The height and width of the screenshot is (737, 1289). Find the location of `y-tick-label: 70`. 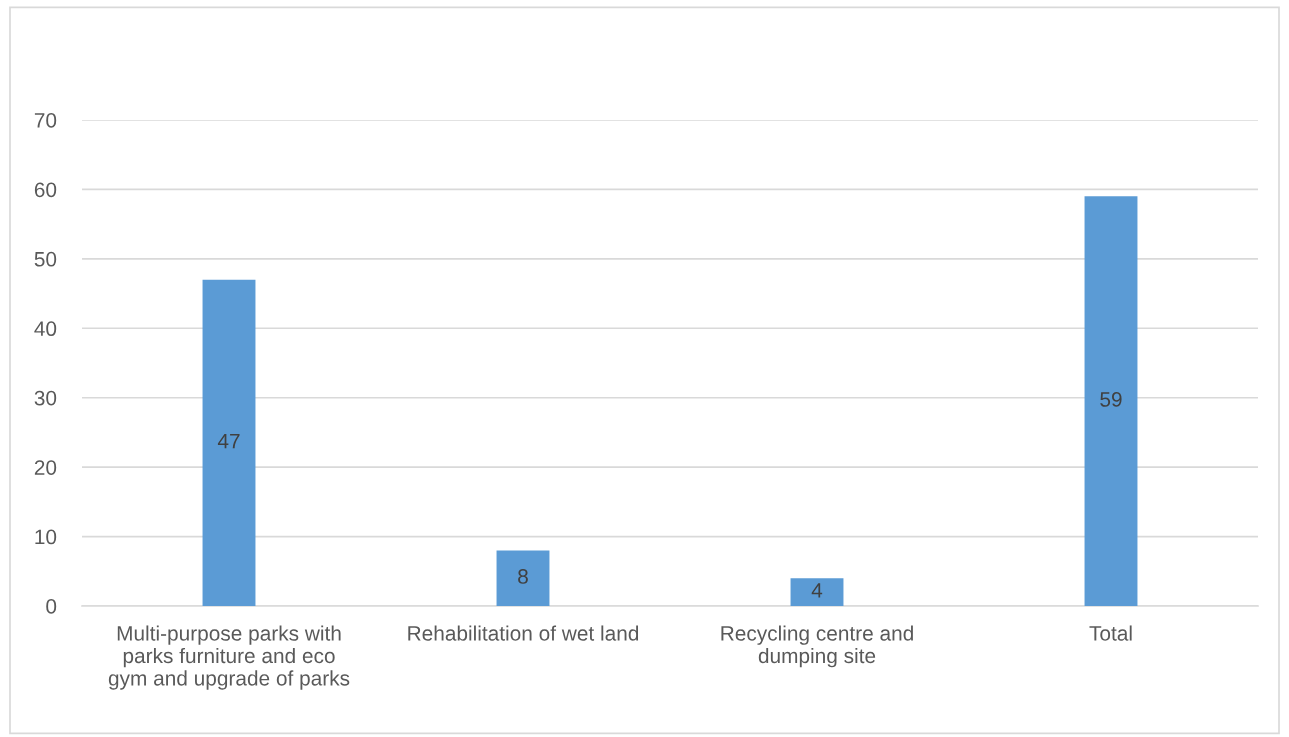

y-tick-label: 70 is located at coordinates (45, 120).